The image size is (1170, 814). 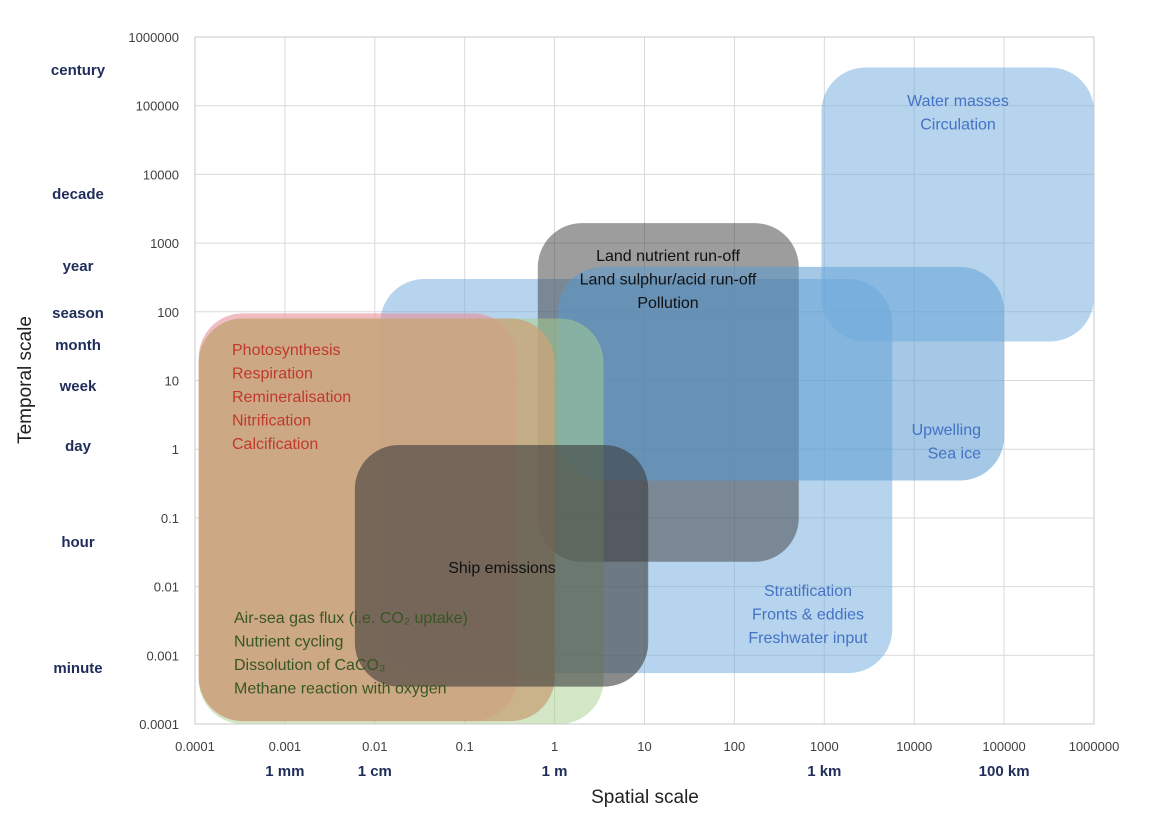 I want to click on region-label: Ship emissions, so click(x=502, y=568).